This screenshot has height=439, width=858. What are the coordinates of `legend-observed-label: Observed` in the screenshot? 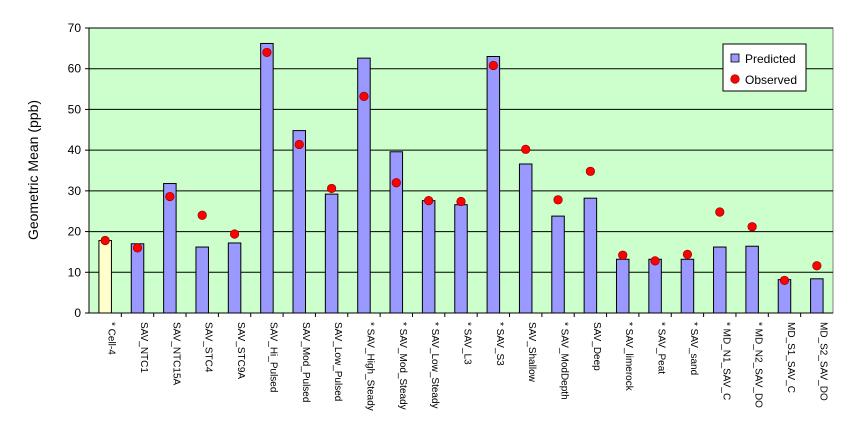 It's located at (771, 80).